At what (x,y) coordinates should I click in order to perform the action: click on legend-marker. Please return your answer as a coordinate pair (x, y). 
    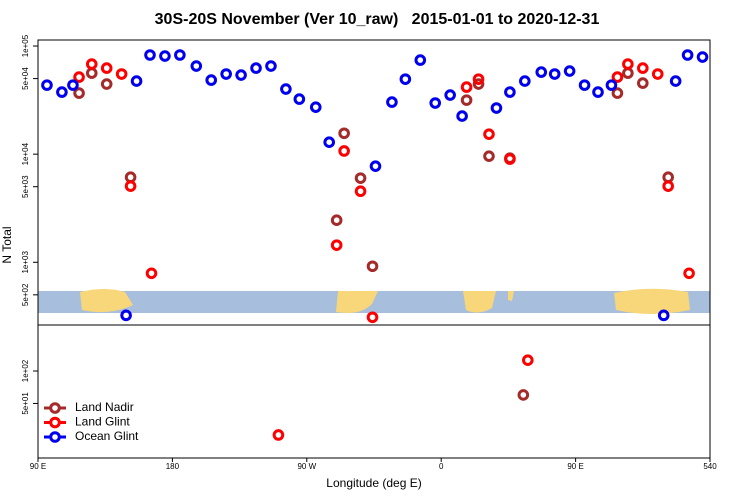
    Looking at the image, I should click on (55, 437).